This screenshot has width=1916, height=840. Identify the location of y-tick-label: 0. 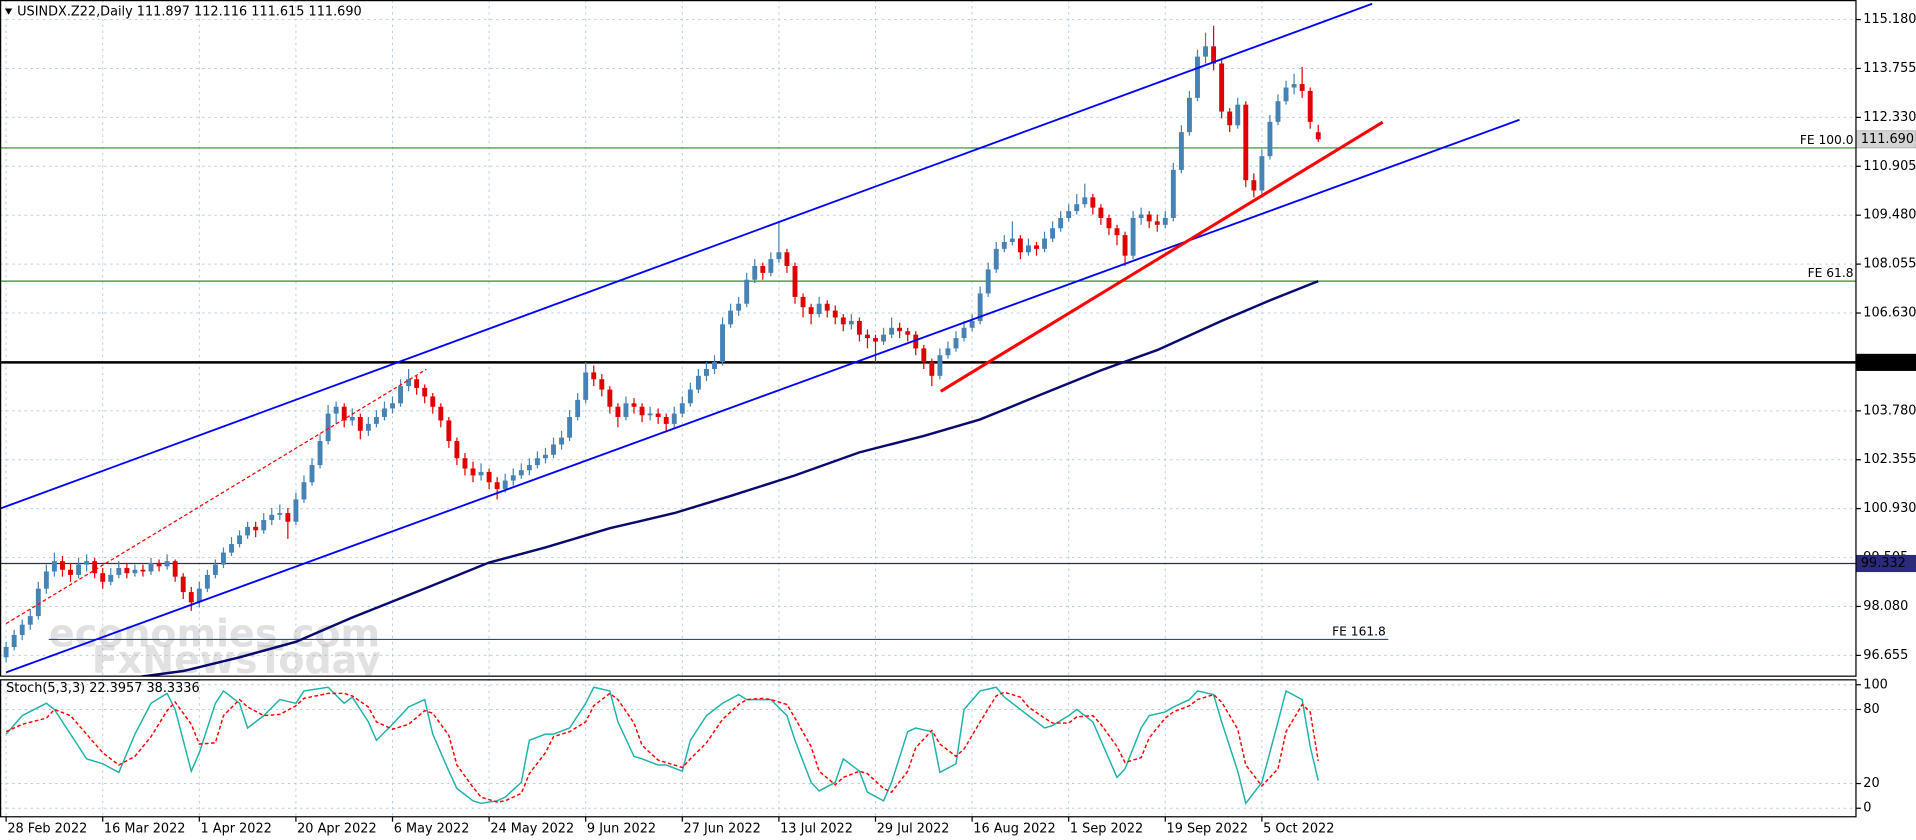
(1867, 808).